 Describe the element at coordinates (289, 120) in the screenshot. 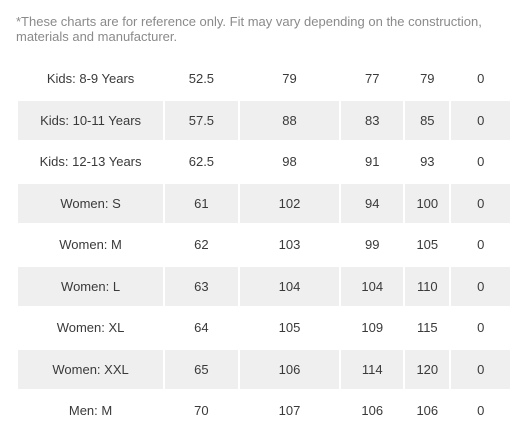

I see `measurement-cell: 88` at that location.